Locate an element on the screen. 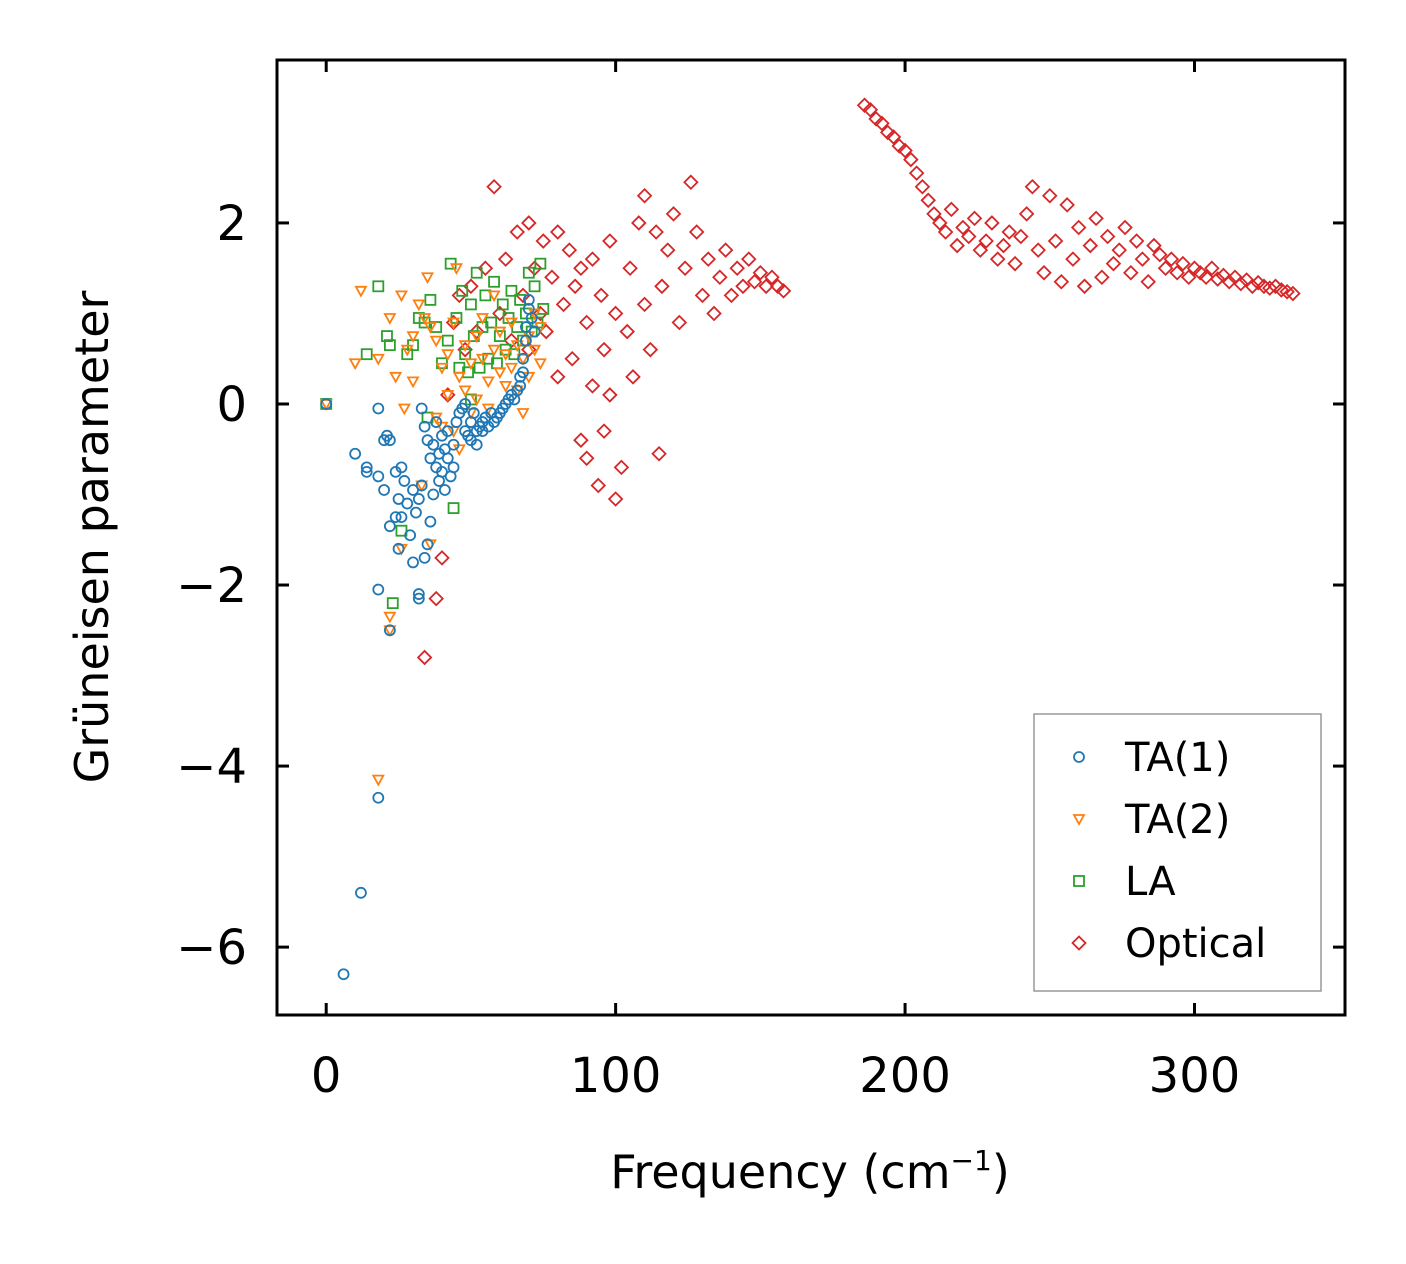 The width and height of the screenshot is (1406, 1264). legend-entry: Optical is located at coordinates (1168, 944).